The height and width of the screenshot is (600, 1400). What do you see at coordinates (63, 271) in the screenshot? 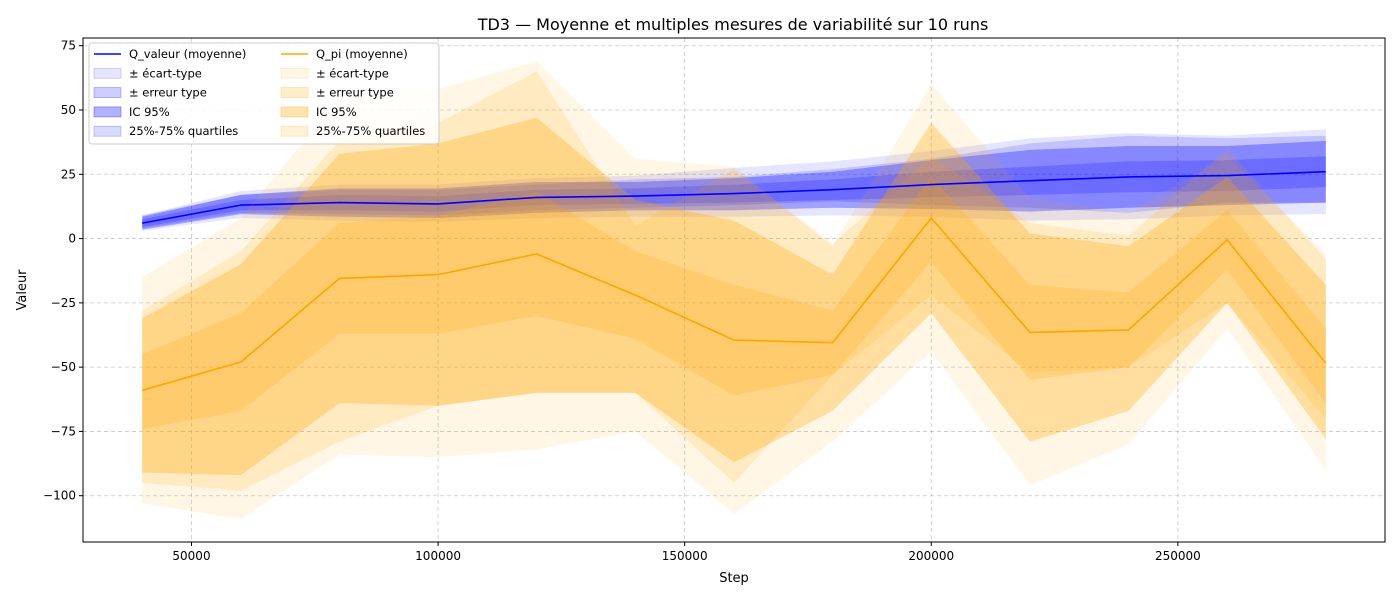
I see `y-axis-ticks: −100 −75 −50 −25 0 25 50 75` at bounding box center [63, 271].